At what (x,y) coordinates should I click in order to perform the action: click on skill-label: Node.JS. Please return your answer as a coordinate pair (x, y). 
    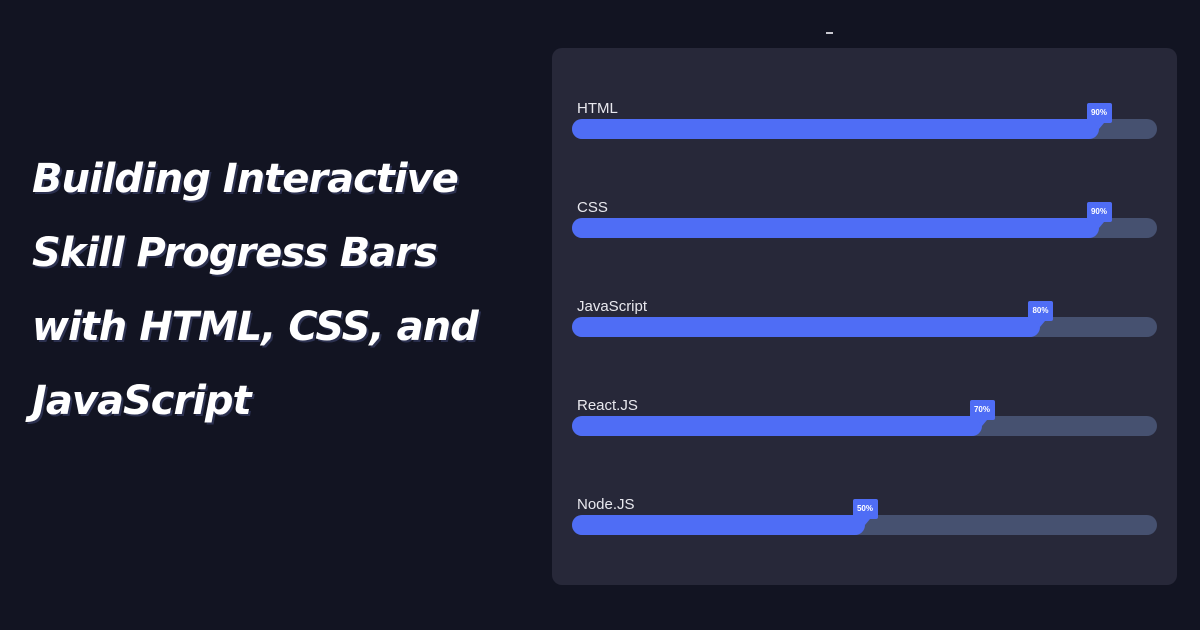
    Looking at the image, I should click on (606, 504).